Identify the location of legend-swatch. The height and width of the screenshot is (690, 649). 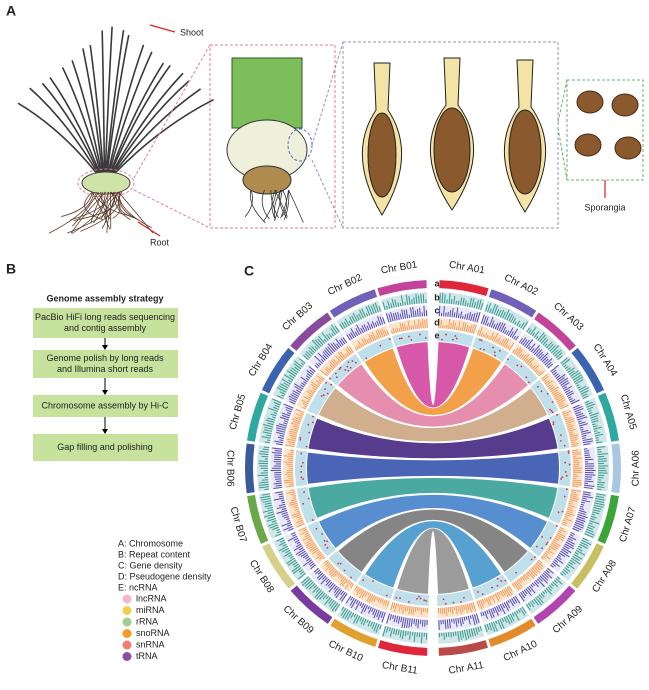
(127, 622).